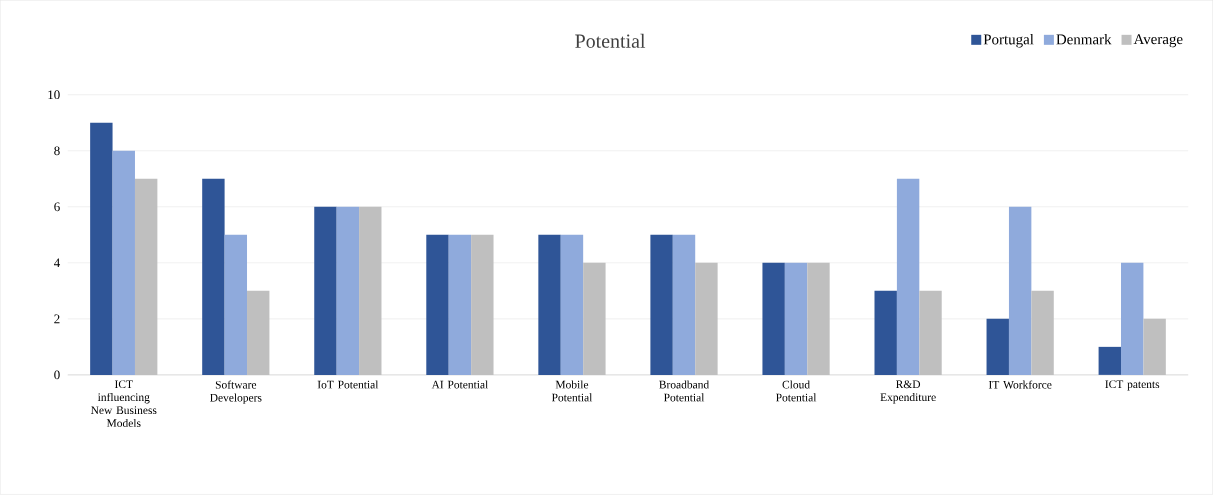 The image size is (1213, 495). I want to click on x-tick-label: Software Developers, so click(236, 392).